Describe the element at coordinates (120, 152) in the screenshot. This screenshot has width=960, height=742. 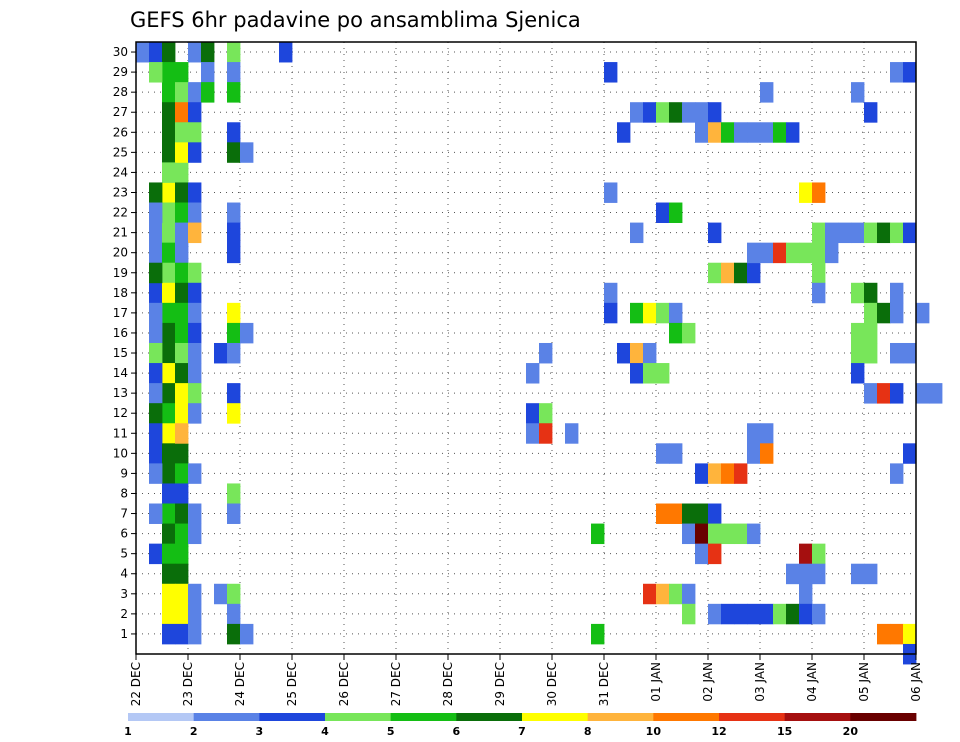
I see `y-tick-label: 25` at that location.